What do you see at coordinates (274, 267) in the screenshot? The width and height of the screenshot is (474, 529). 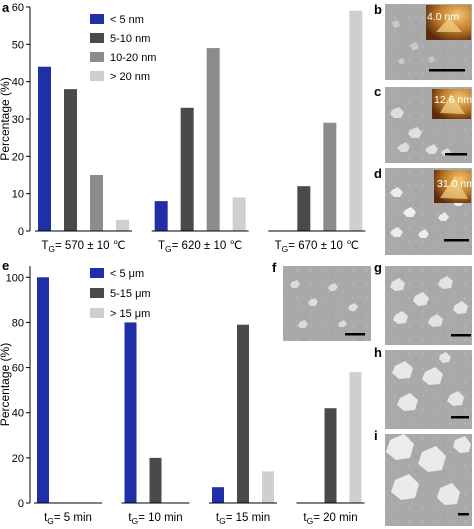 I see `panel-label-f: f` at bounding box center [274, 267].